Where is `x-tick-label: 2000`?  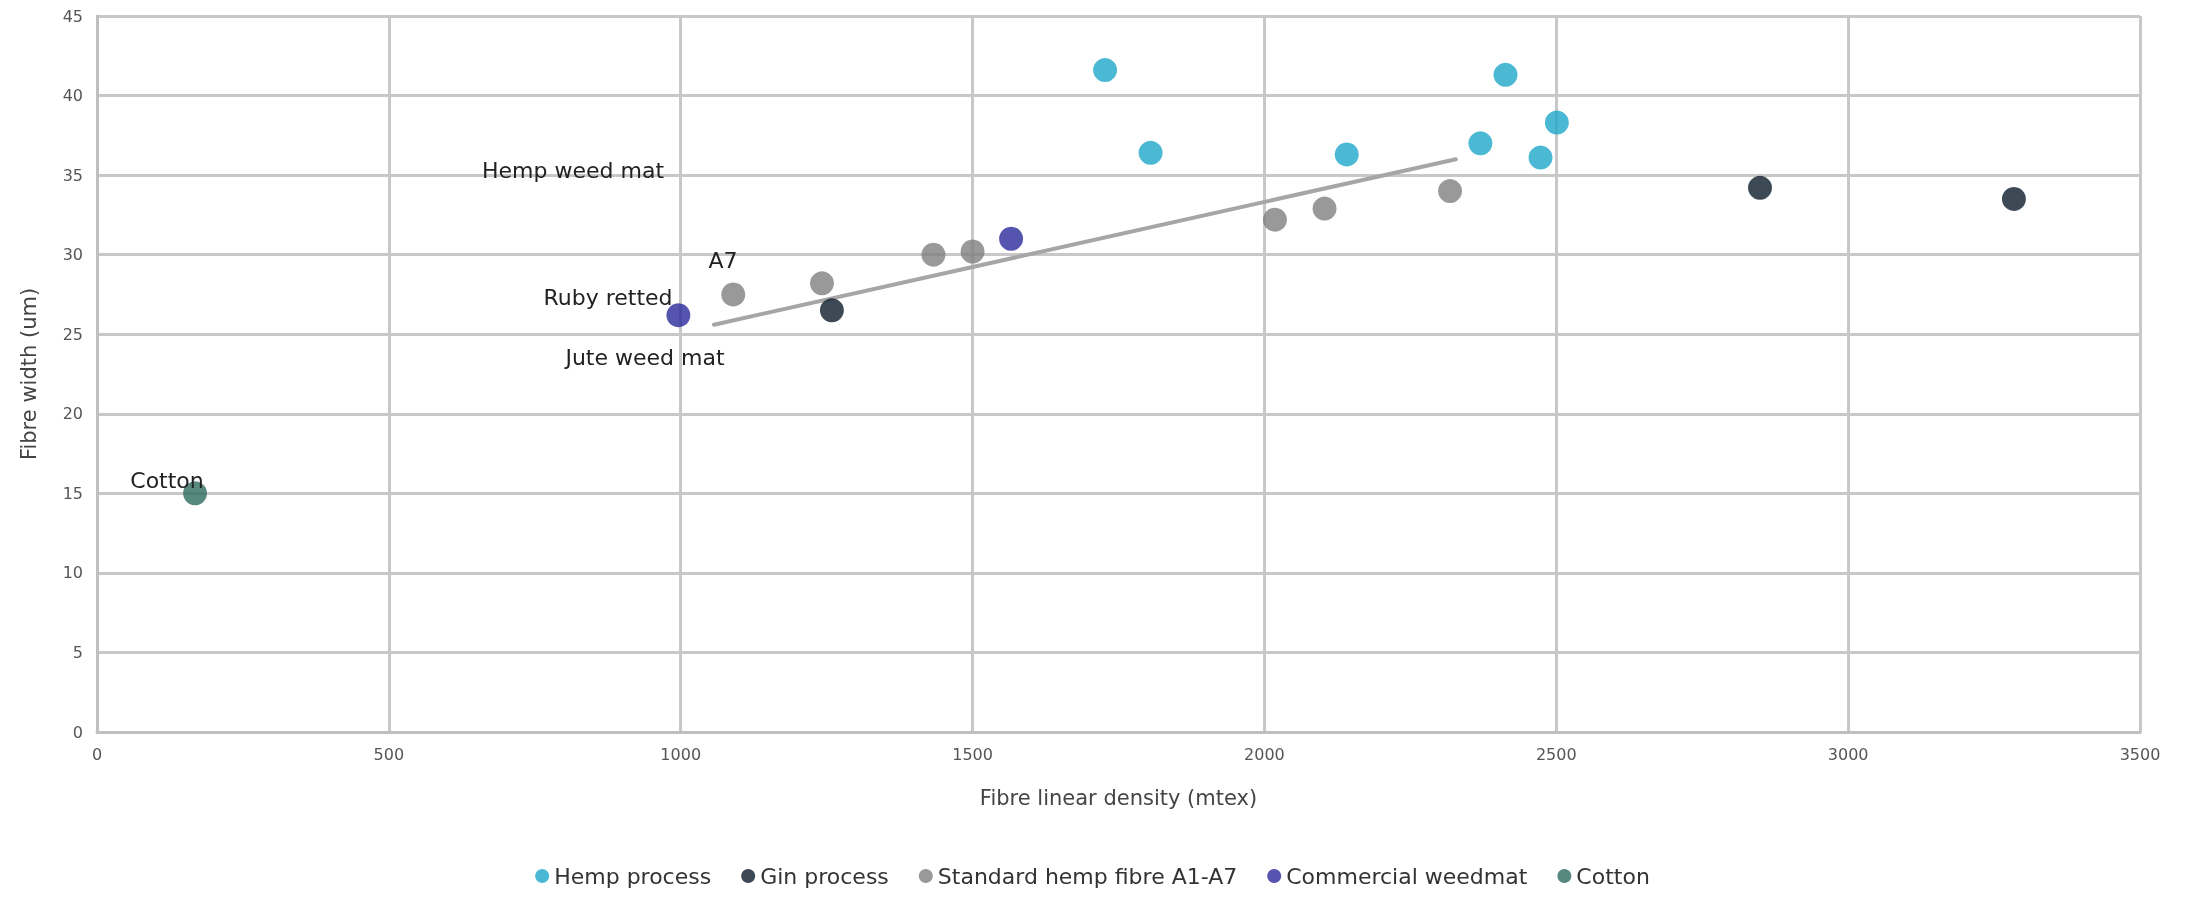
x-tick-label: 2000 is located at coordinates (1264, 754).